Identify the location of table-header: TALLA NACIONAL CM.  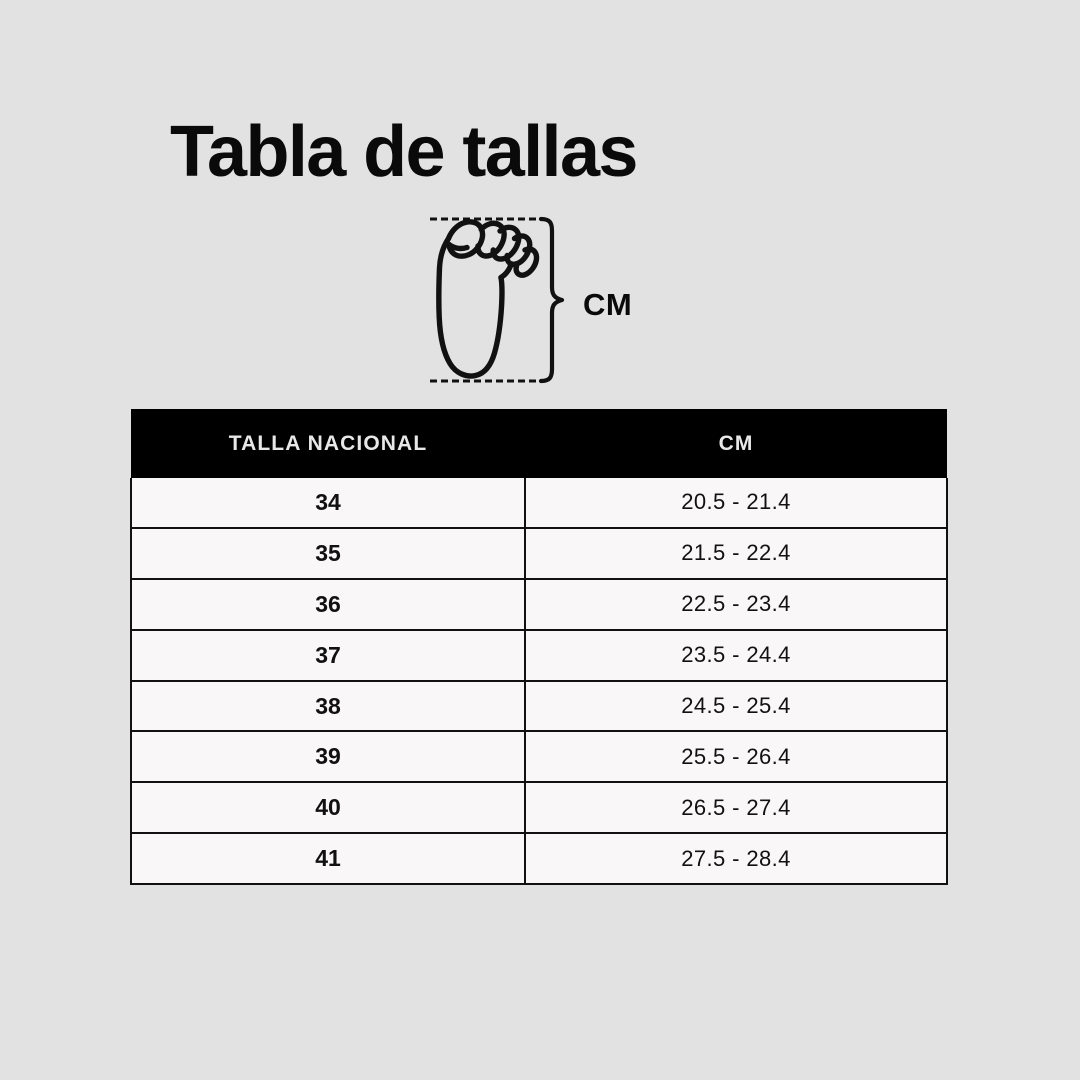
(539, 443).